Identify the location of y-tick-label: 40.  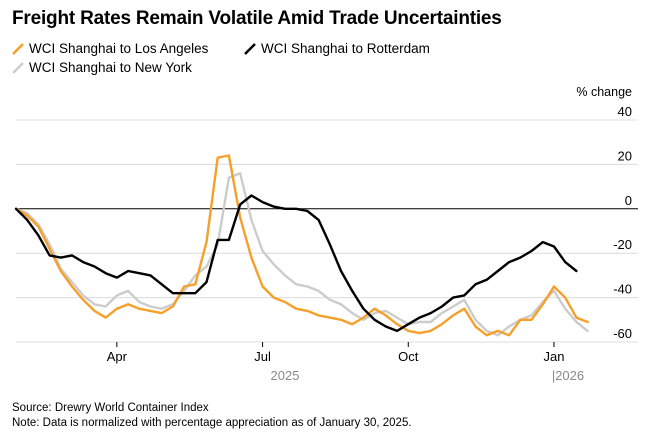
(625, 111).